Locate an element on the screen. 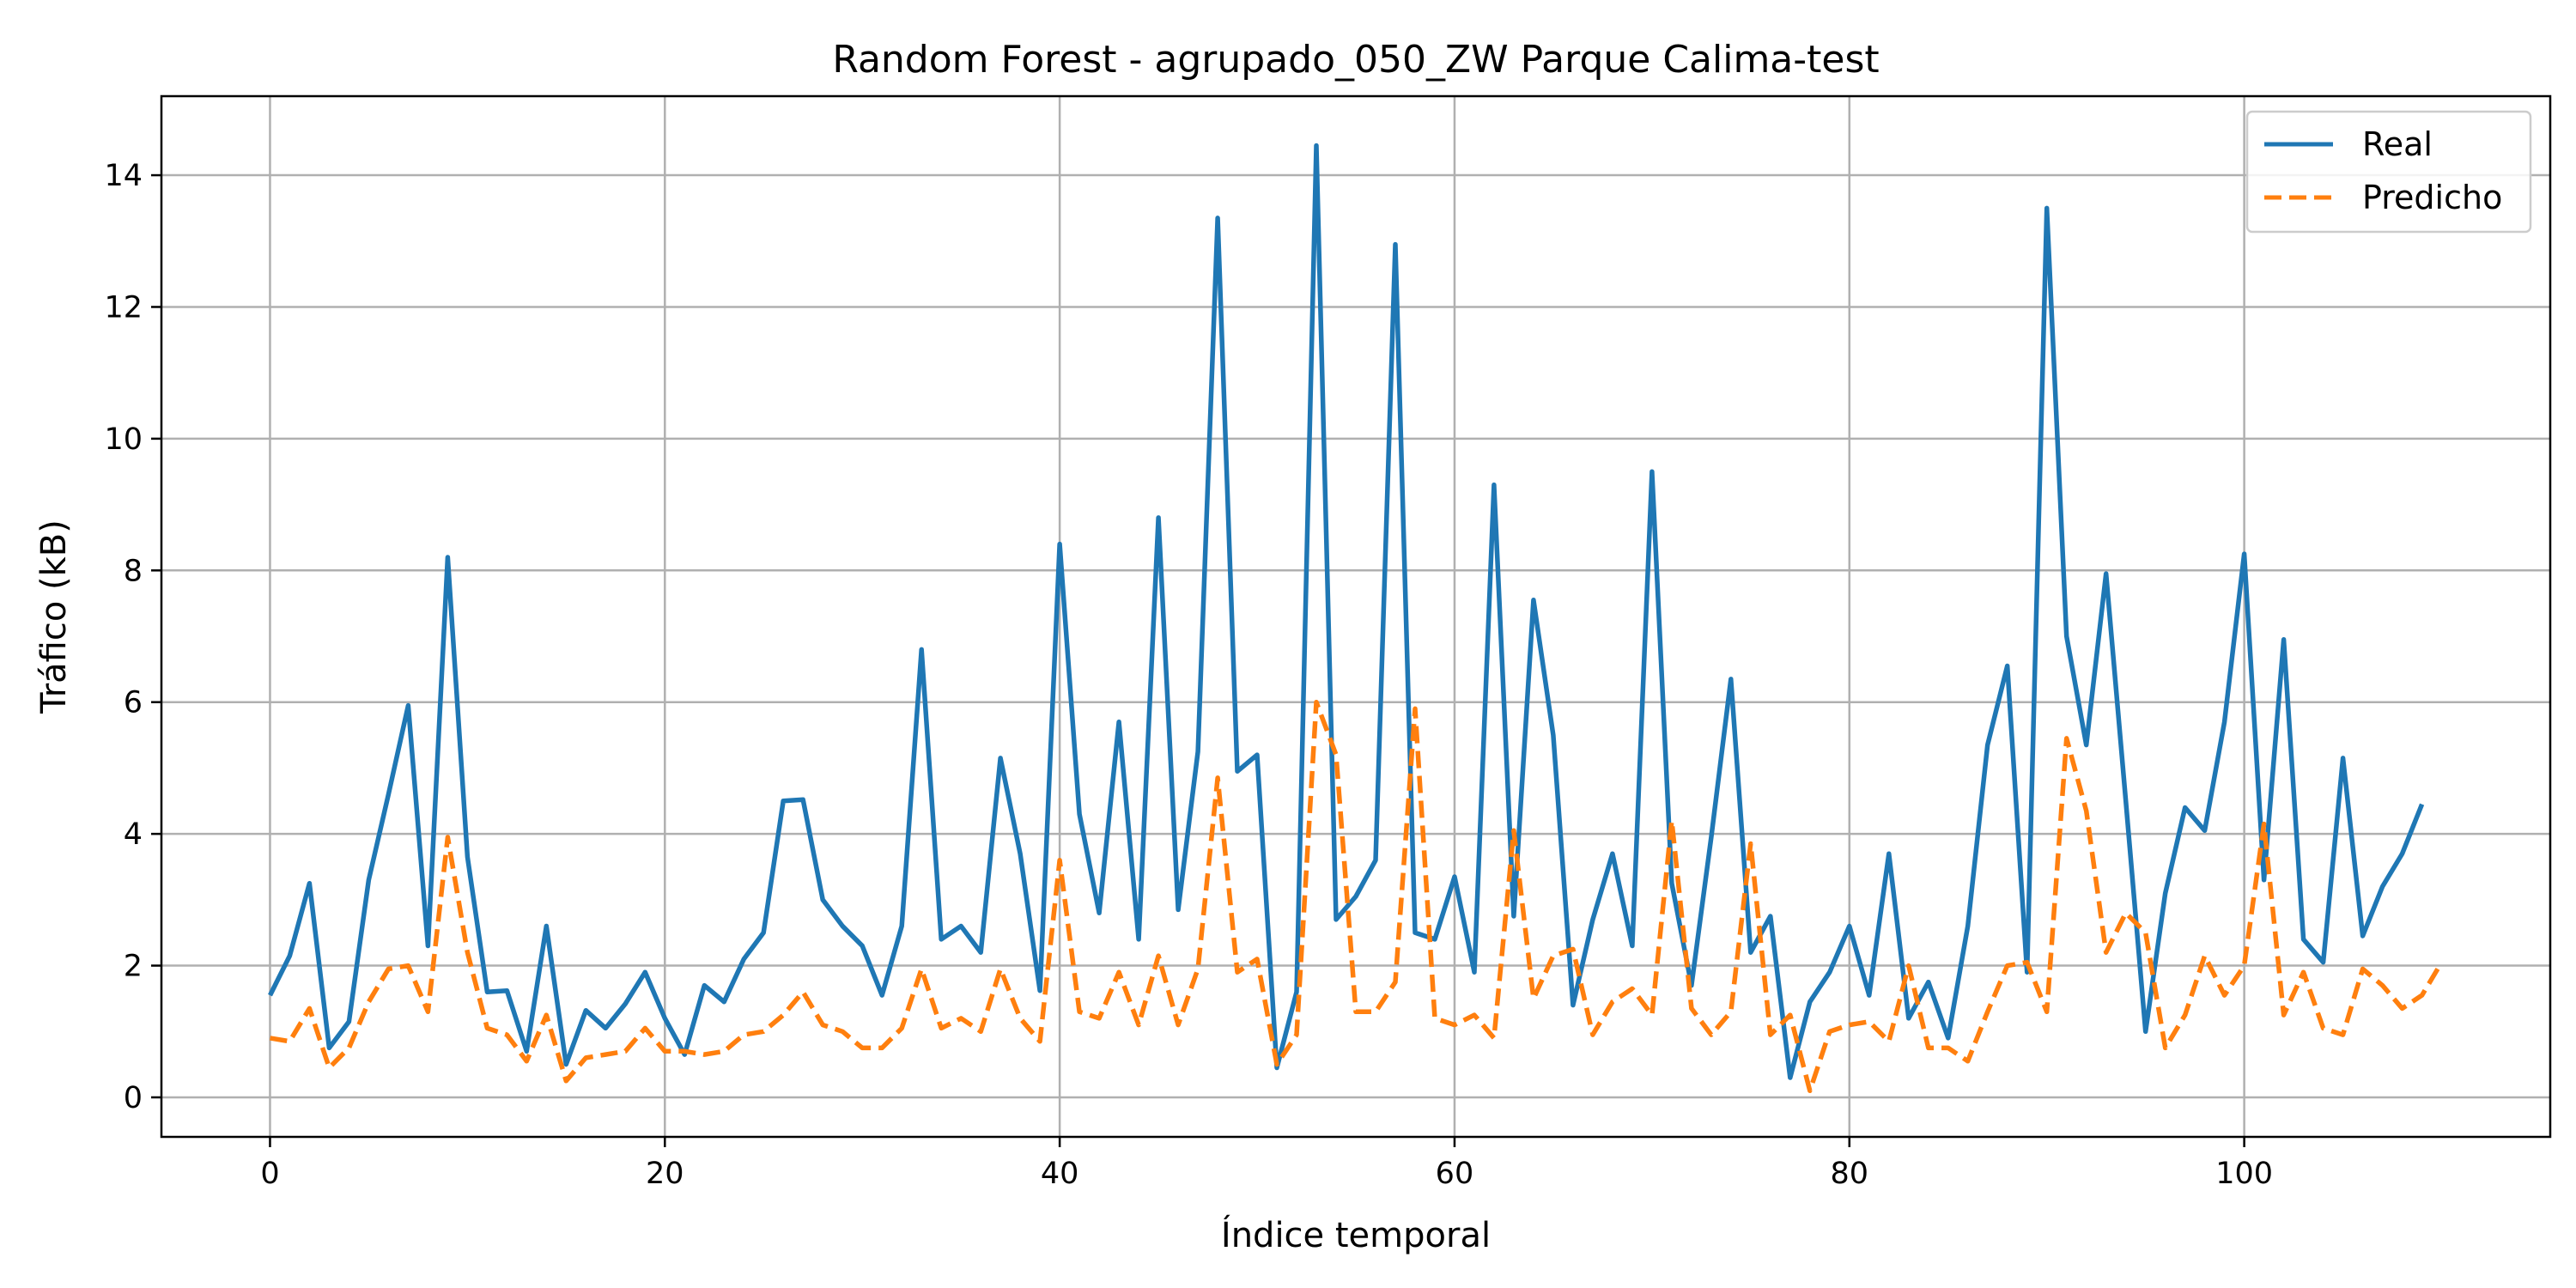 This screenshot has height=1288, width=2576. y-tick-label: 2 is located at coordinates (133, 967).